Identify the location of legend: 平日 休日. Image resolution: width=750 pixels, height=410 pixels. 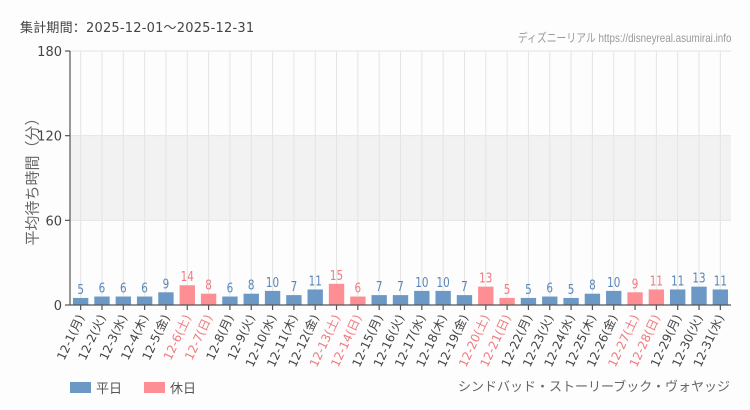
(144, 387).